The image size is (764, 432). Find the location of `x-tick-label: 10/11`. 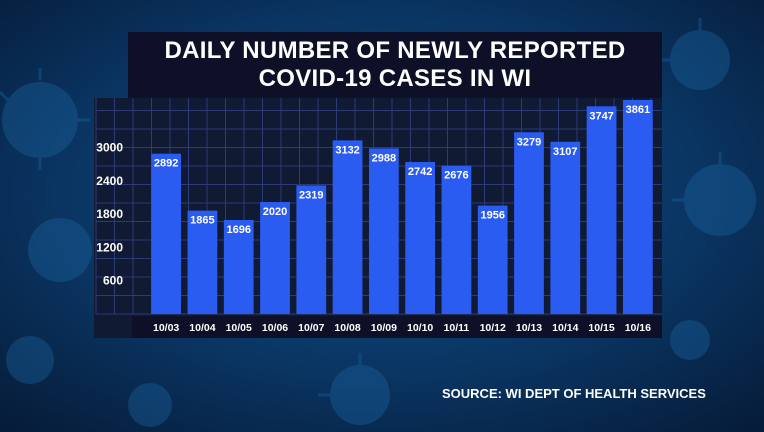

x-tick-label: 10/11 is located at coordinates (457, 328).